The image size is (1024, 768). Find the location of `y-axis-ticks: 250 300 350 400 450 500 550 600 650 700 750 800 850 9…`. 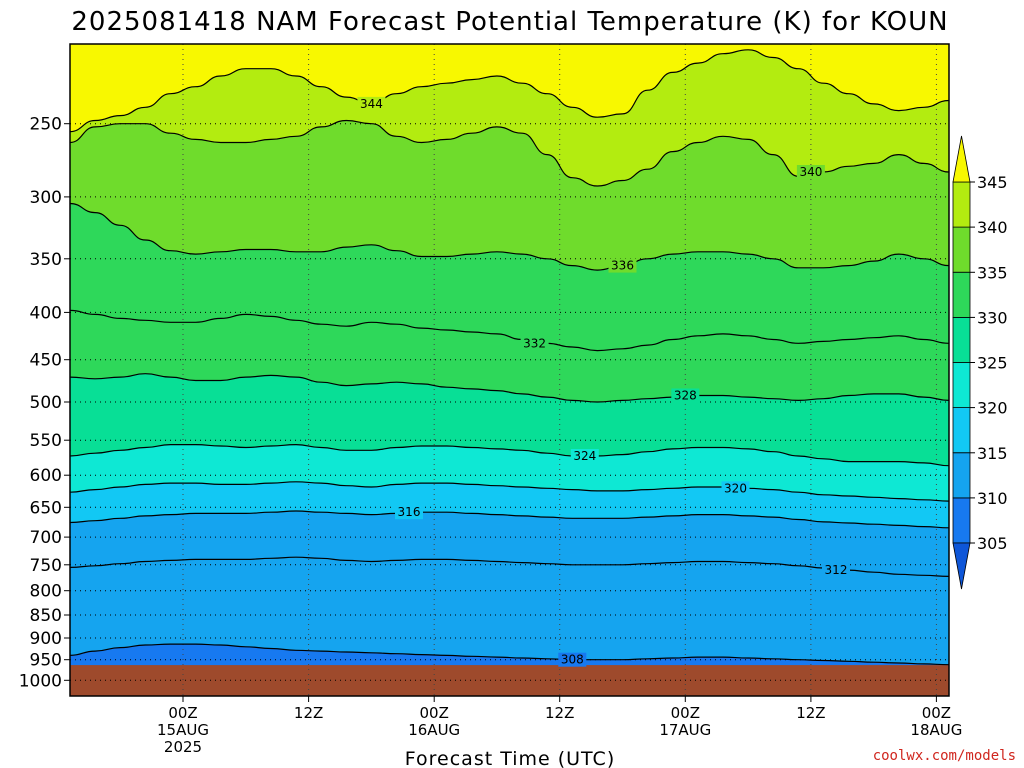

y-axis-ticks: 250 300 350 400 450 500 550 600 650 700 750 800 850 9… is located at coordinates (44, 403).